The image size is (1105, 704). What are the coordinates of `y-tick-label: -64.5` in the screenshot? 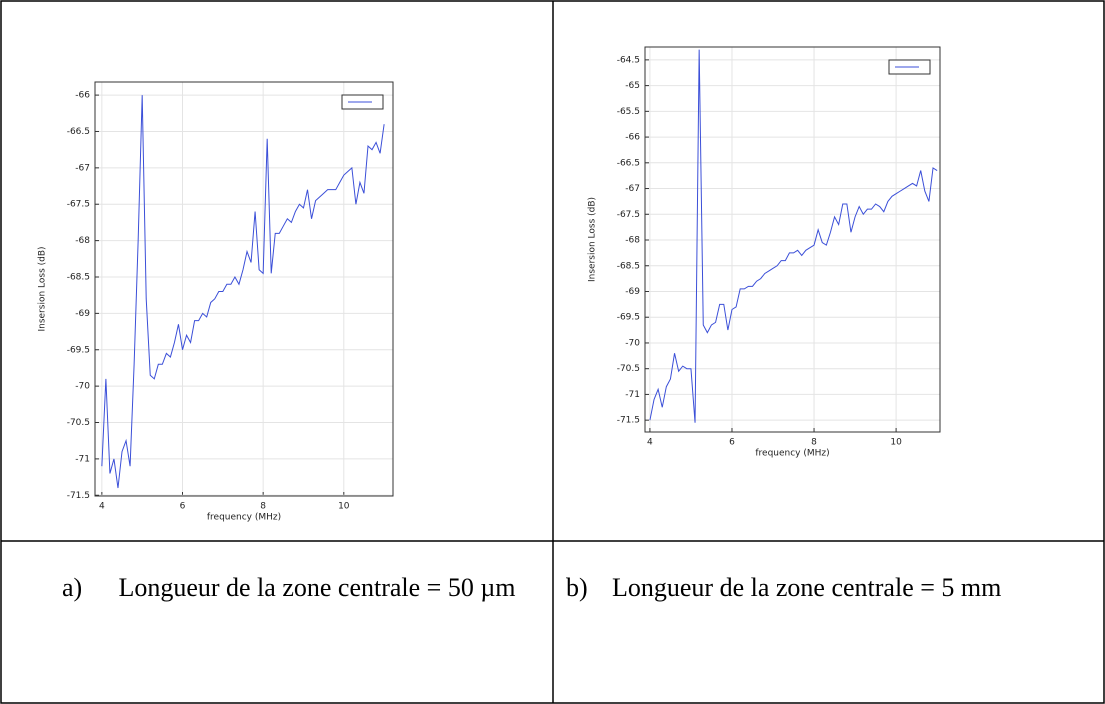 It's located at (628, 60).